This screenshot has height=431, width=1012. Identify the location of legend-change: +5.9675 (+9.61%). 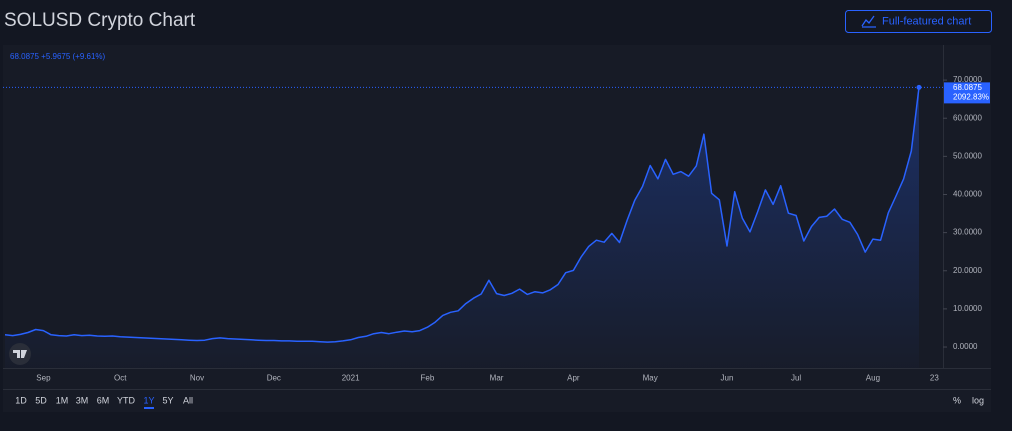
(73, 56).